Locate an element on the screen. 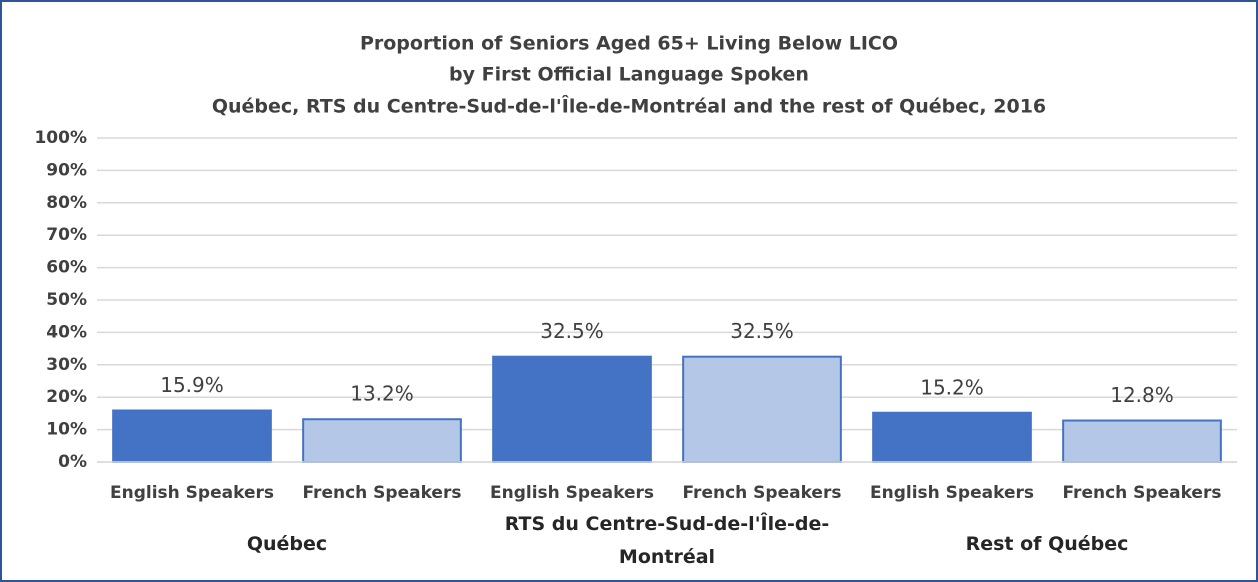  group-label: Québec is located at coordinates (287, 544).